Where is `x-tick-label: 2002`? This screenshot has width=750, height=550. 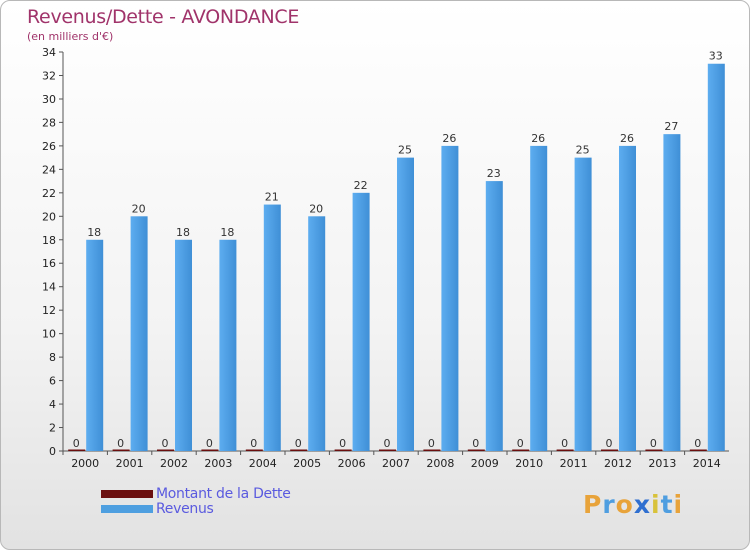
x-tick-label: 2002 is located at coordinates (174, 463).